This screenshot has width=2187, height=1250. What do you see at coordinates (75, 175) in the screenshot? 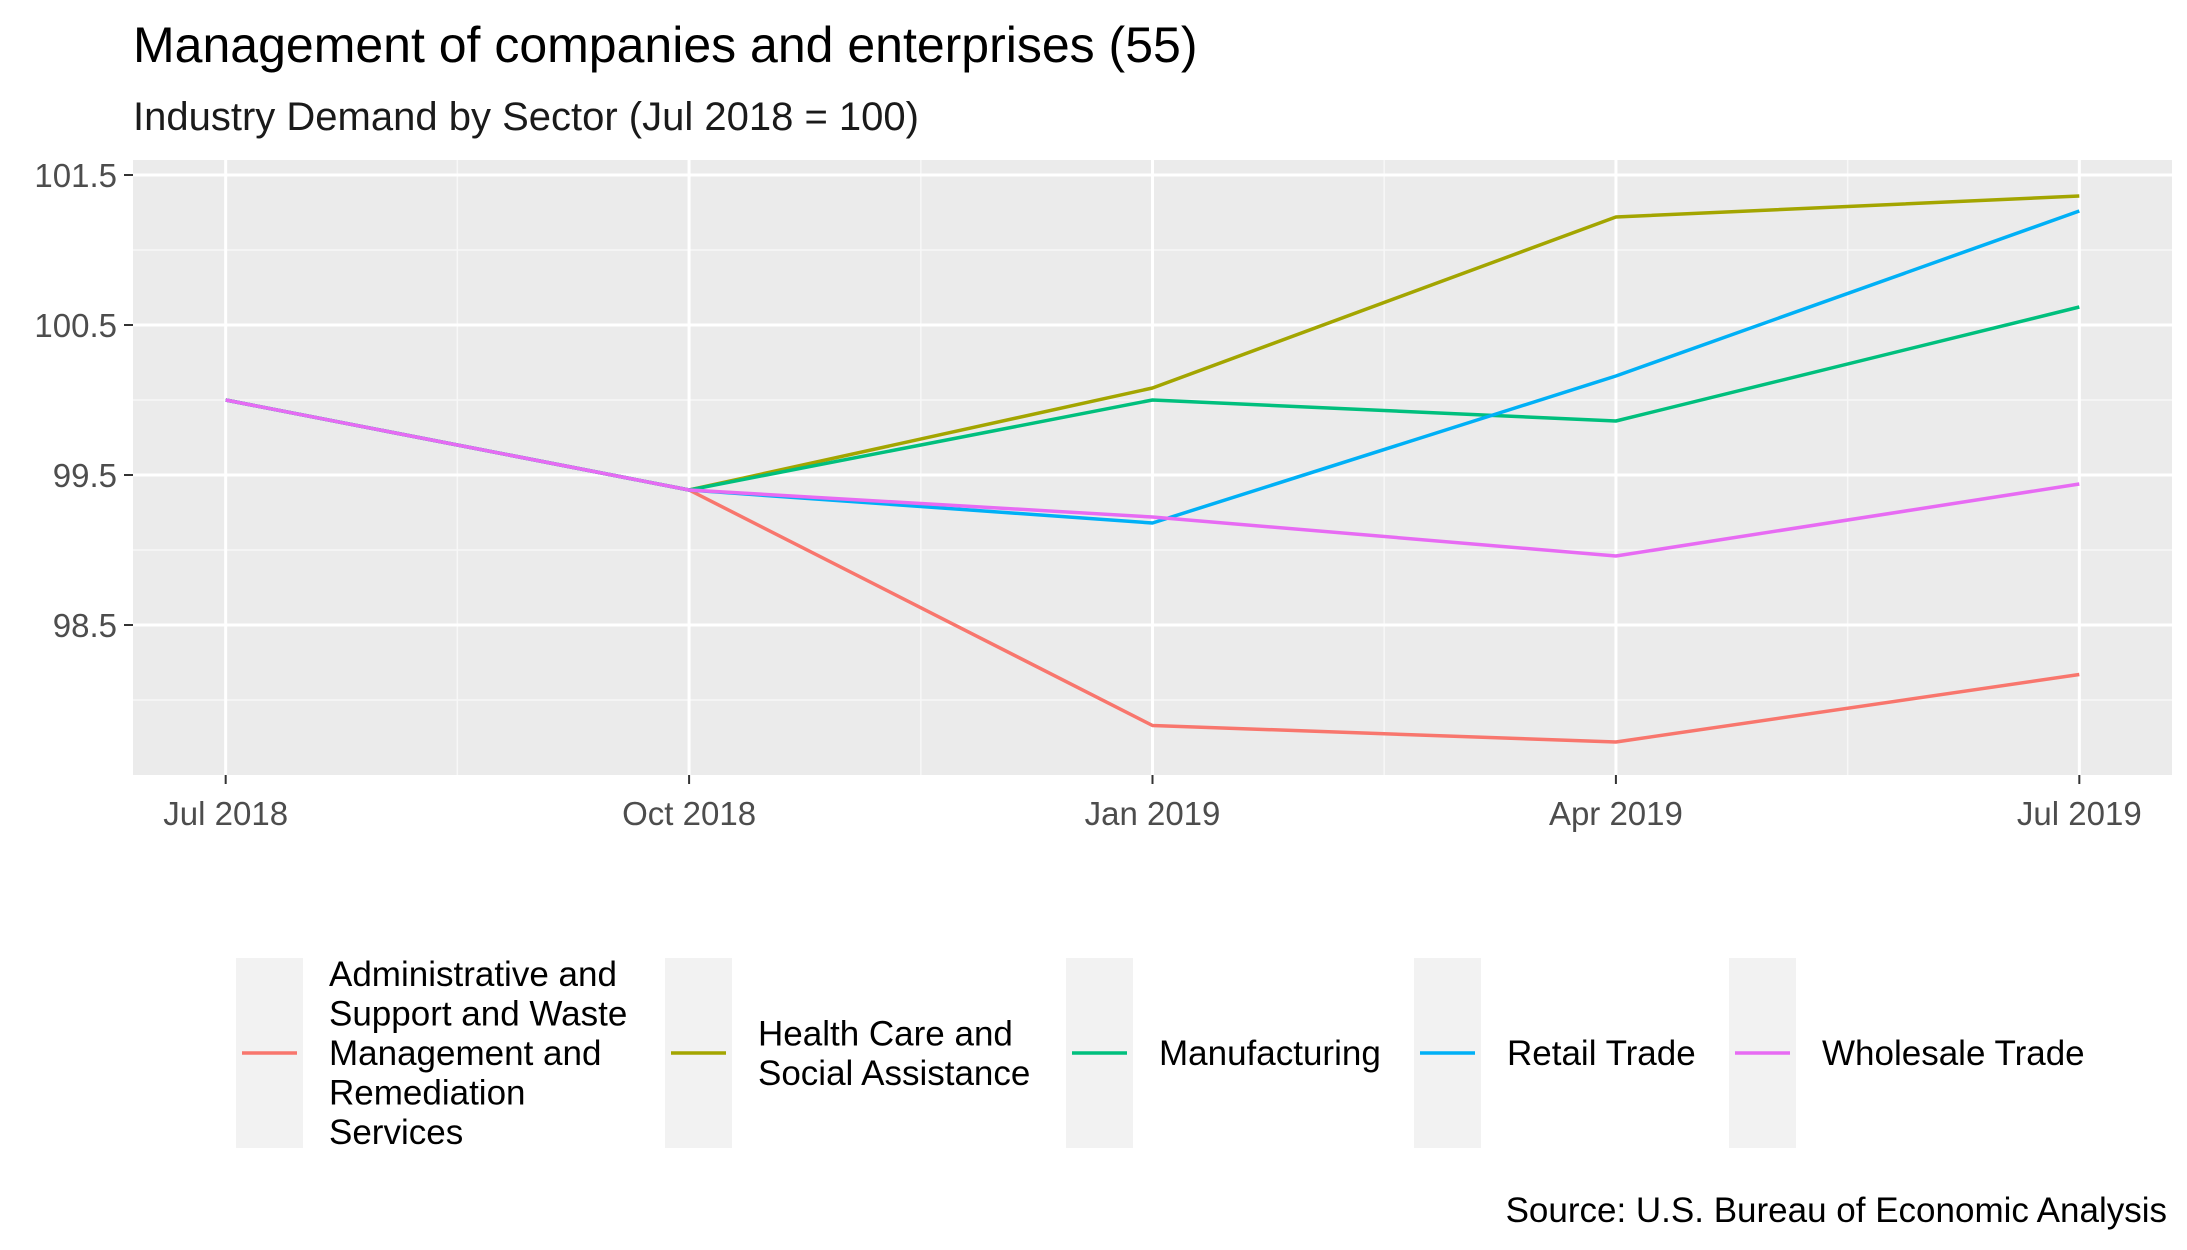
I see `y-tick-label: 101.5` at bounding box center [75, 175].